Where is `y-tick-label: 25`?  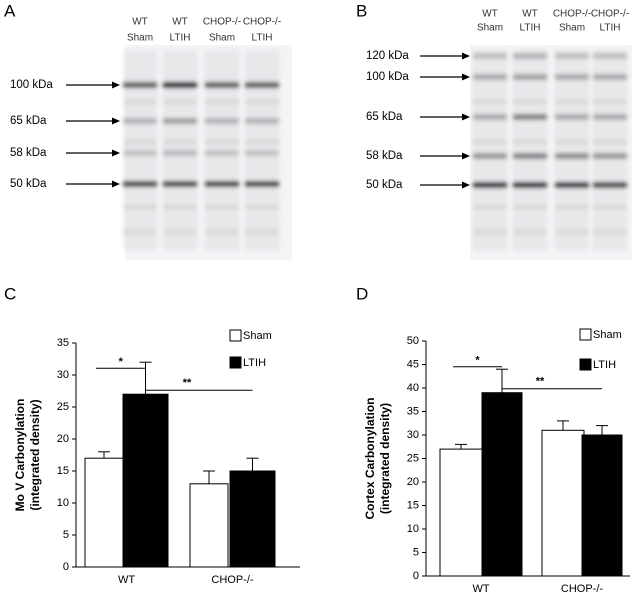
y-tick-label: 25 is located at coordinates (413, 458).